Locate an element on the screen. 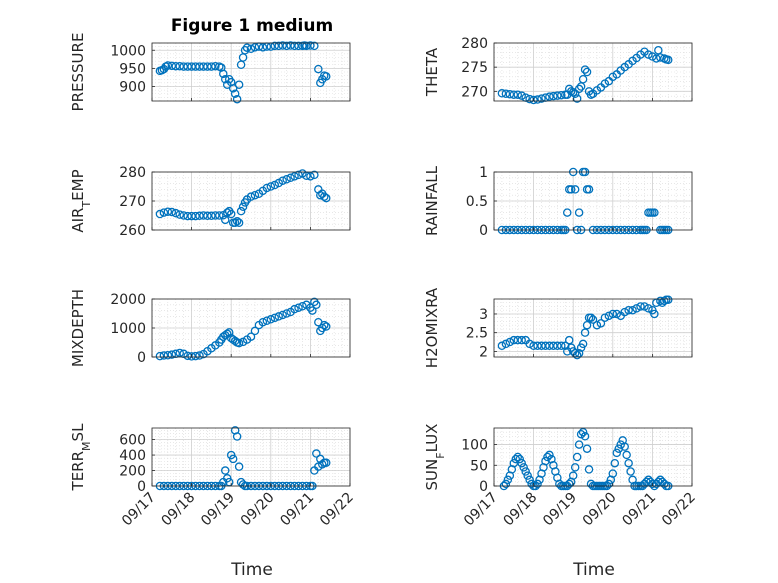 The width and height of the screenshot is (778, 583). subplot-3: 260 270 280 AIRTEMP is located at coordinates (210, 202).